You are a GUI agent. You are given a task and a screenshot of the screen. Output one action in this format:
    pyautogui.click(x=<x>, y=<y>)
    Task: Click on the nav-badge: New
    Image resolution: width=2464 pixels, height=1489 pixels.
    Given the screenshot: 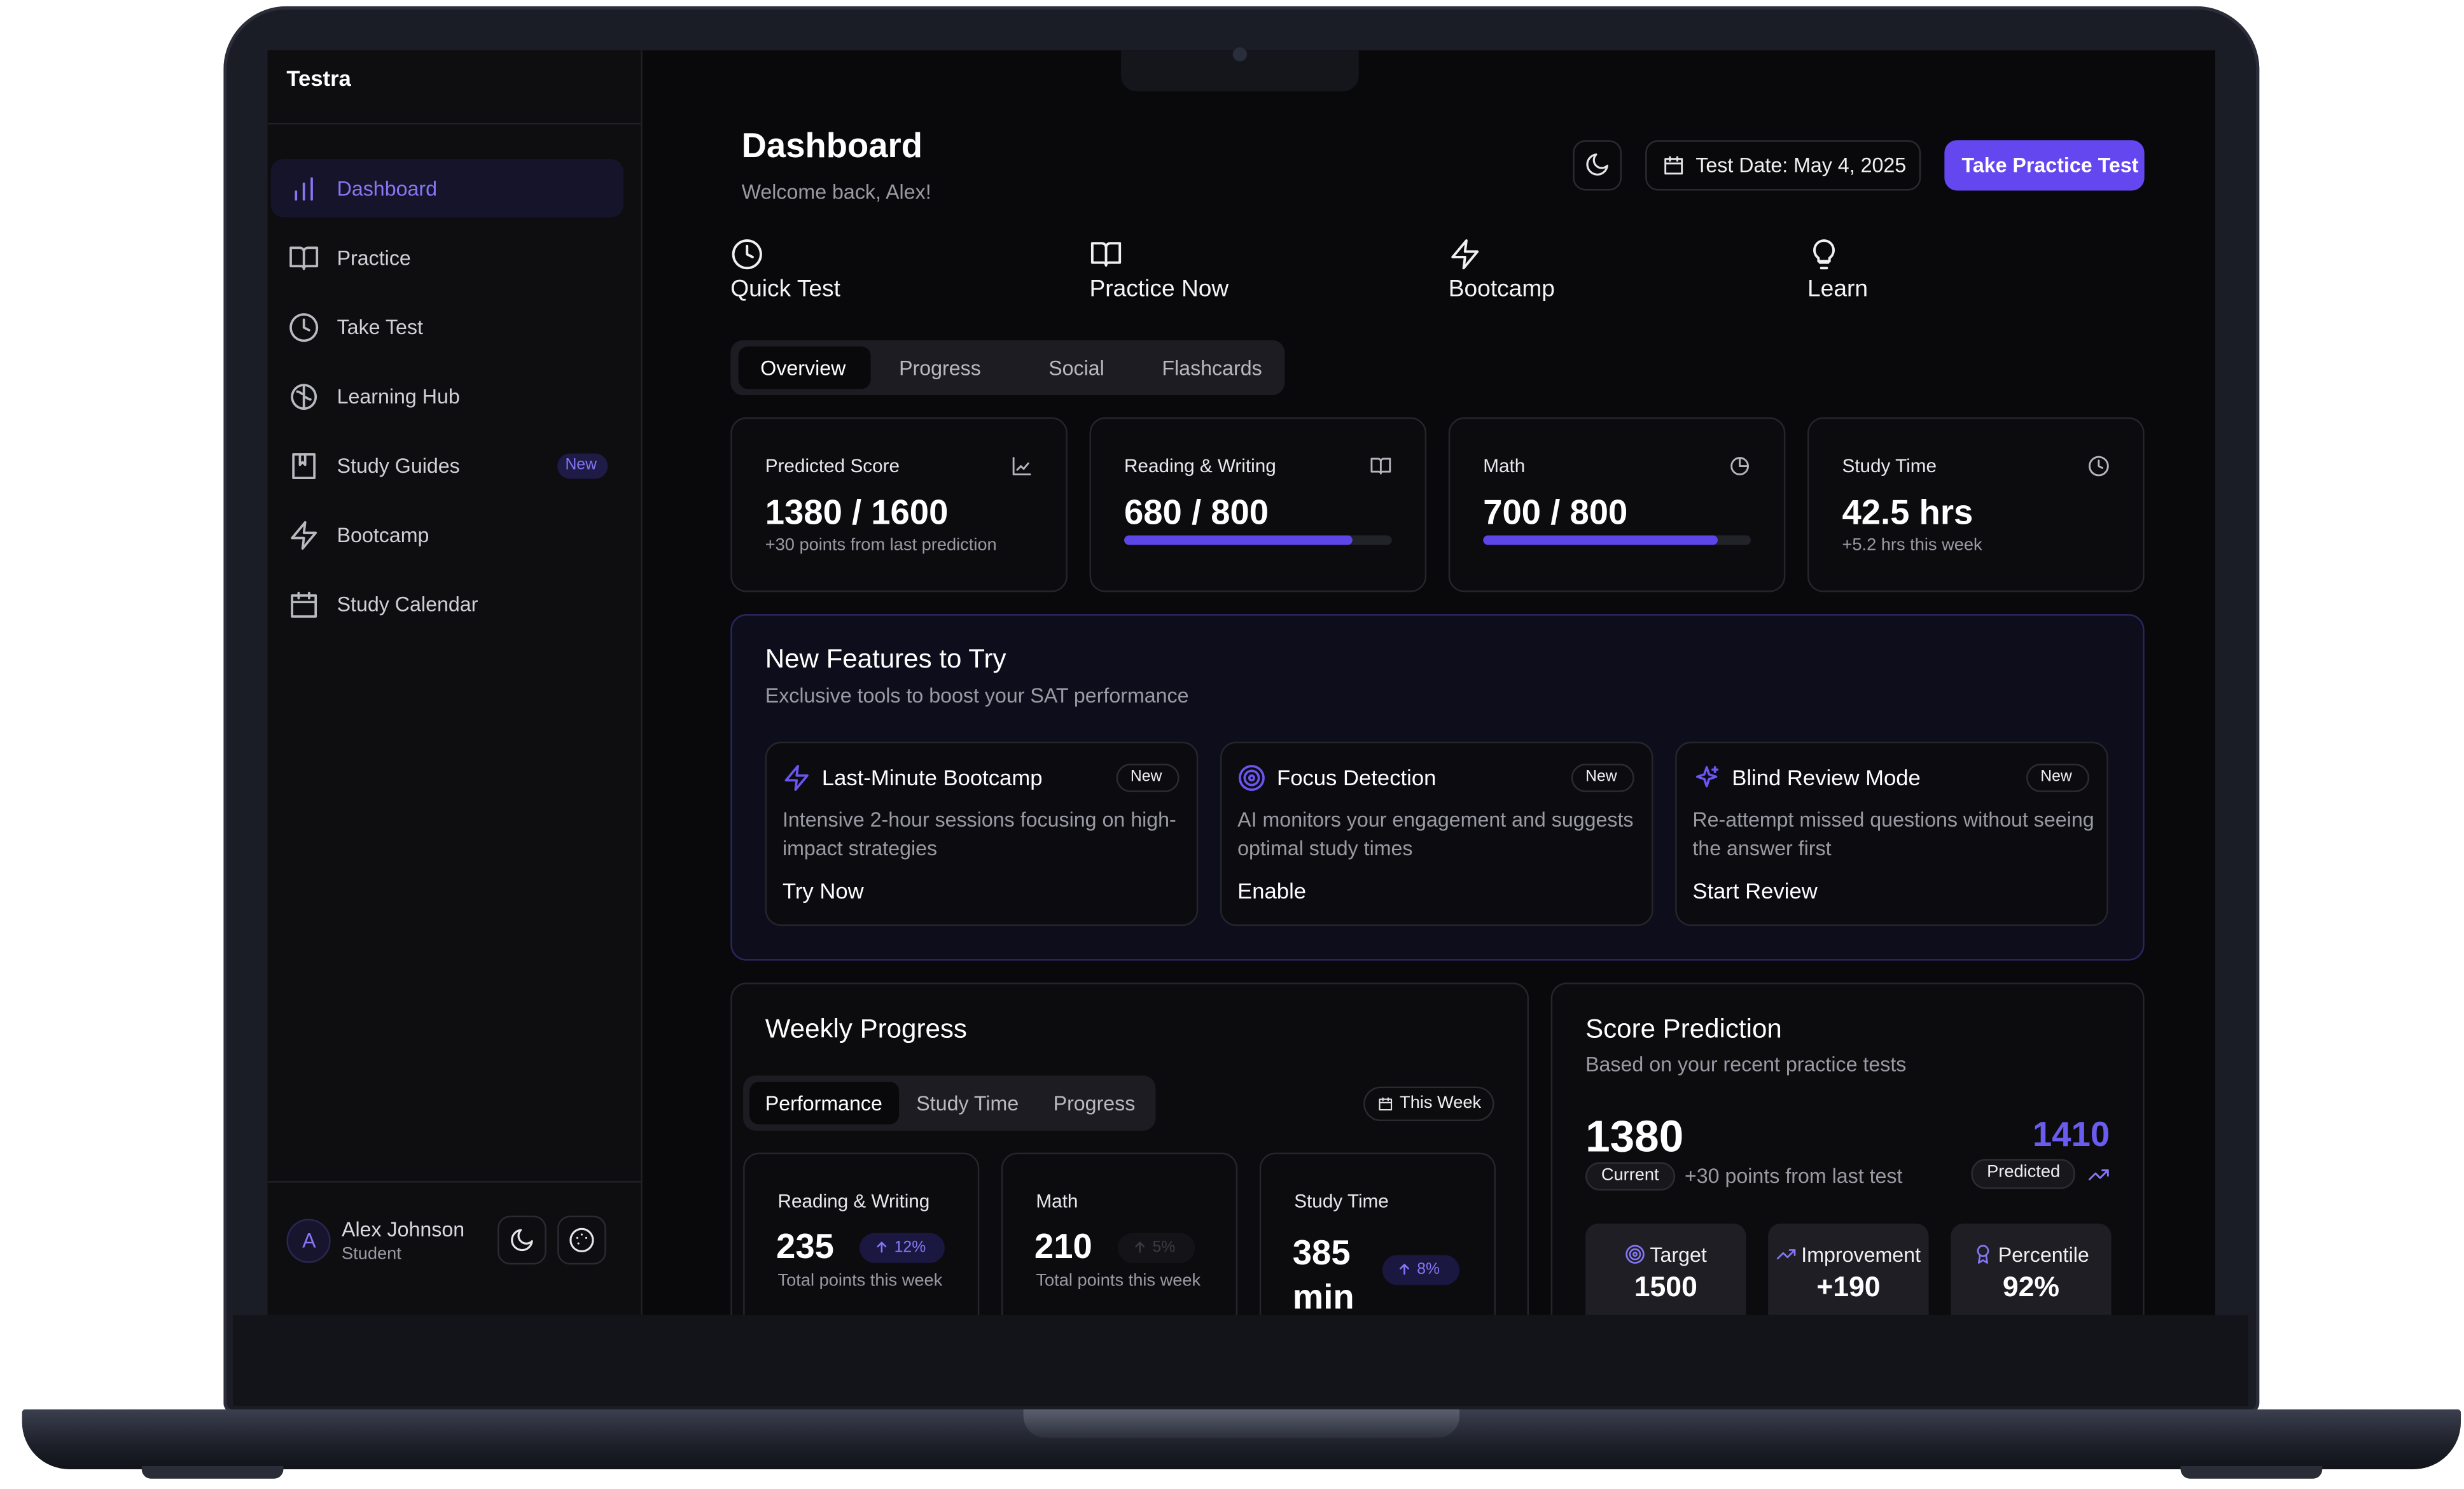 What is the action you would take?
    pyautogui.click(x=581, y=465)
    